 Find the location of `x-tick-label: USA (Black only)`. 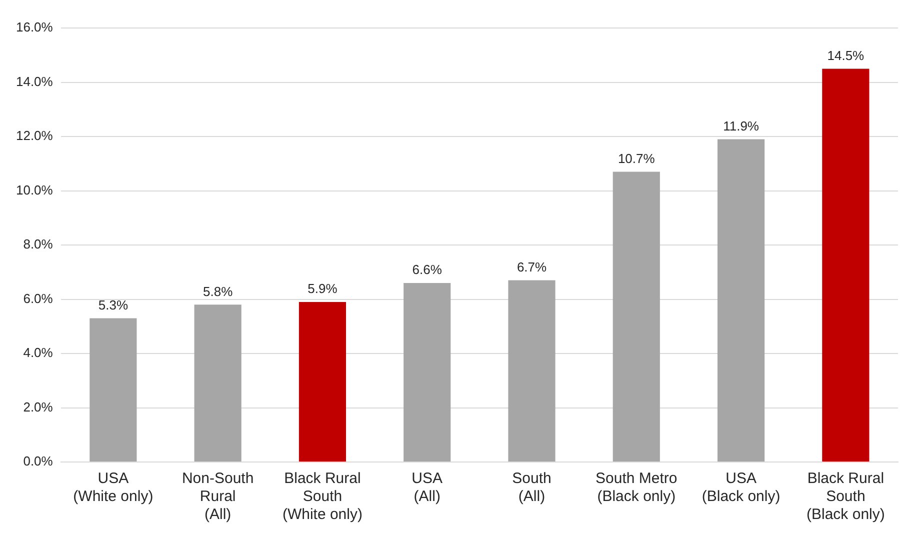

x-tick-label: USA (Black only) is located at coordinates (741, 488).